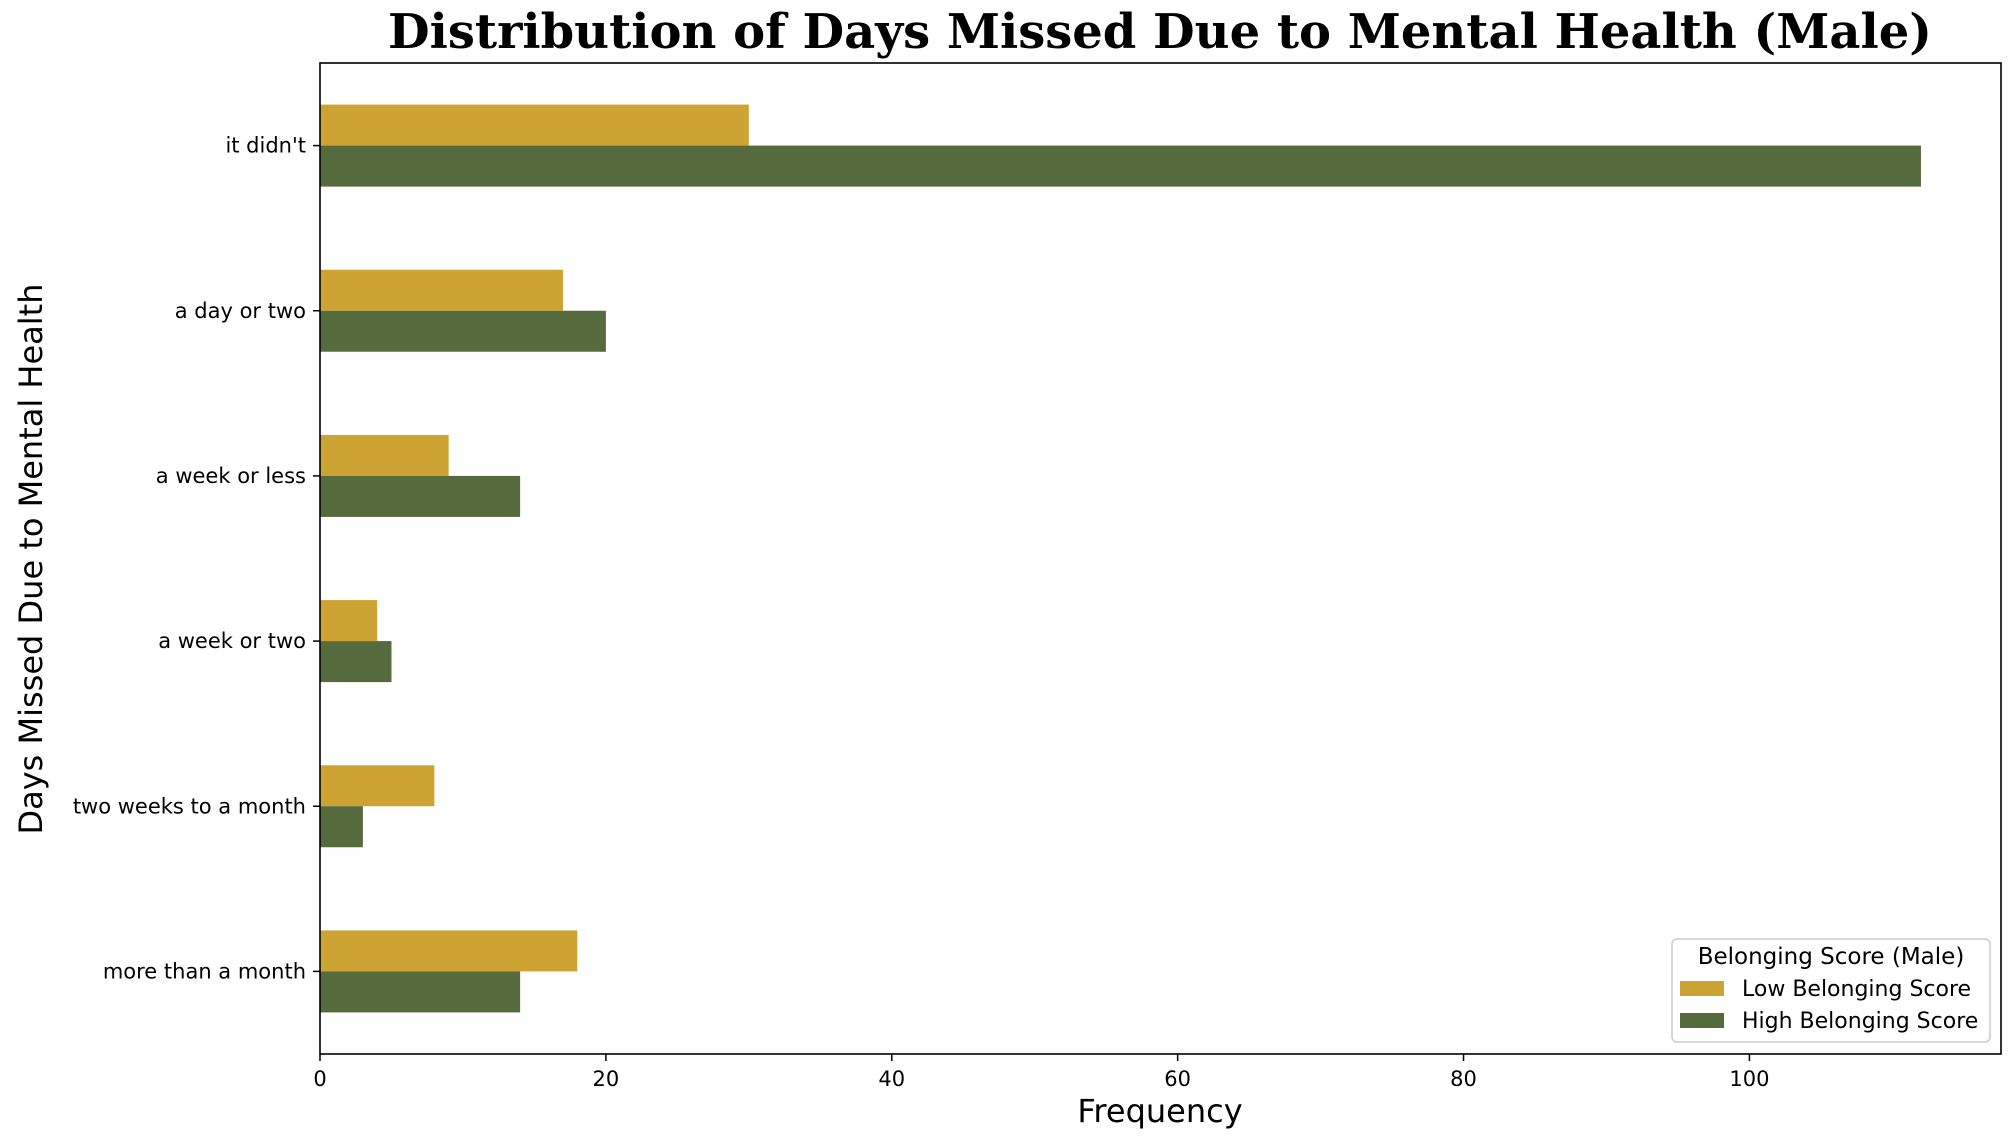 Image resolution: width=2012 pixels, height=1146 pixels. What do you see at coordinates (1041, 1072) in the screenshot?
I see `x-tick-labels: 0 20 40 60 80 100` at bounding box center [1041, 1072].